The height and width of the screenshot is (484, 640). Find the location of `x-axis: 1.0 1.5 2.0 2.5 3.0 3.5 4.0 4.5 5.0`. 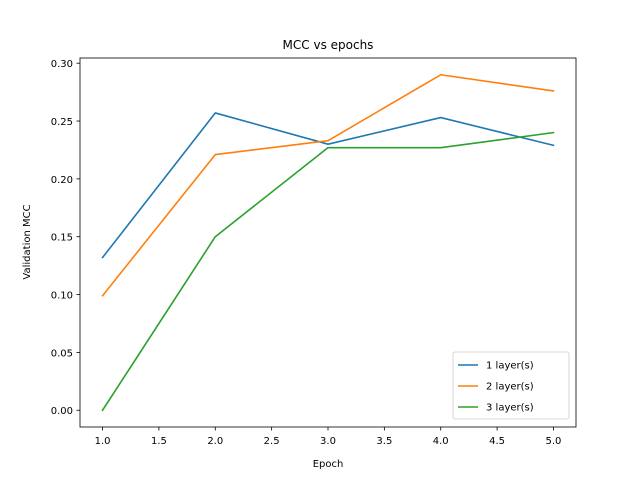

x-axis: 1.0 1.5 2.0 2.5 3.0 3.5 4.0 4.5 5.0 is located at coordinates (328, 437).